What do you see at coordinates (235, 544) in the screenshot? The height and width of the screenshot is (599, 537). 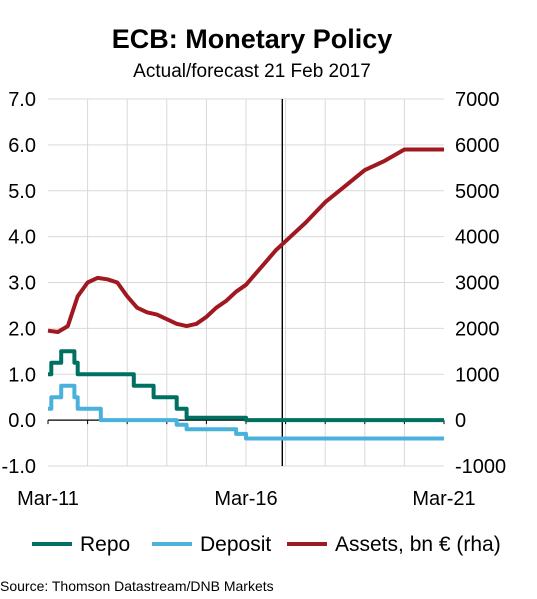 I see `legend-label-1: Deposit` at bounding box center [235, 544].